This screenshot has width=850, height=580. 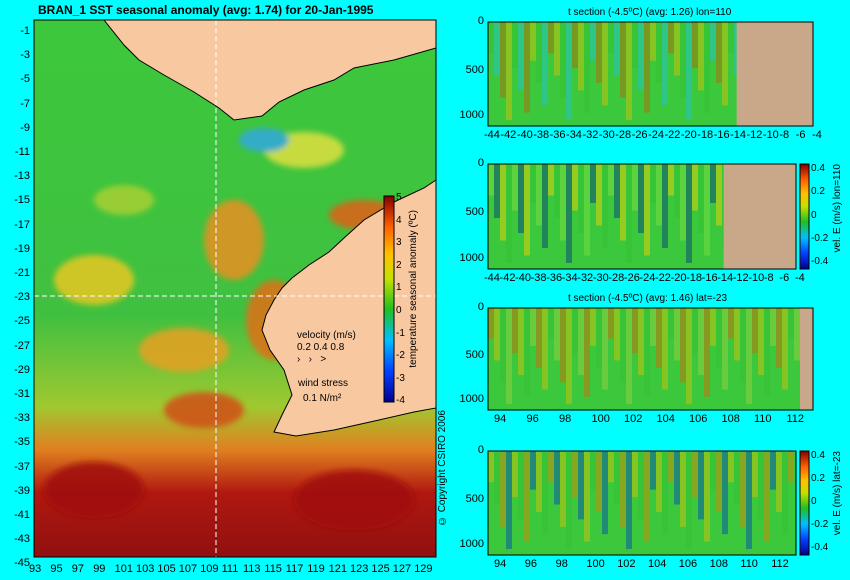 What do you see at coordinates (672, 135) in the screenshot?
I see `section-x-tick: -22` at bounding box center [672, 135].